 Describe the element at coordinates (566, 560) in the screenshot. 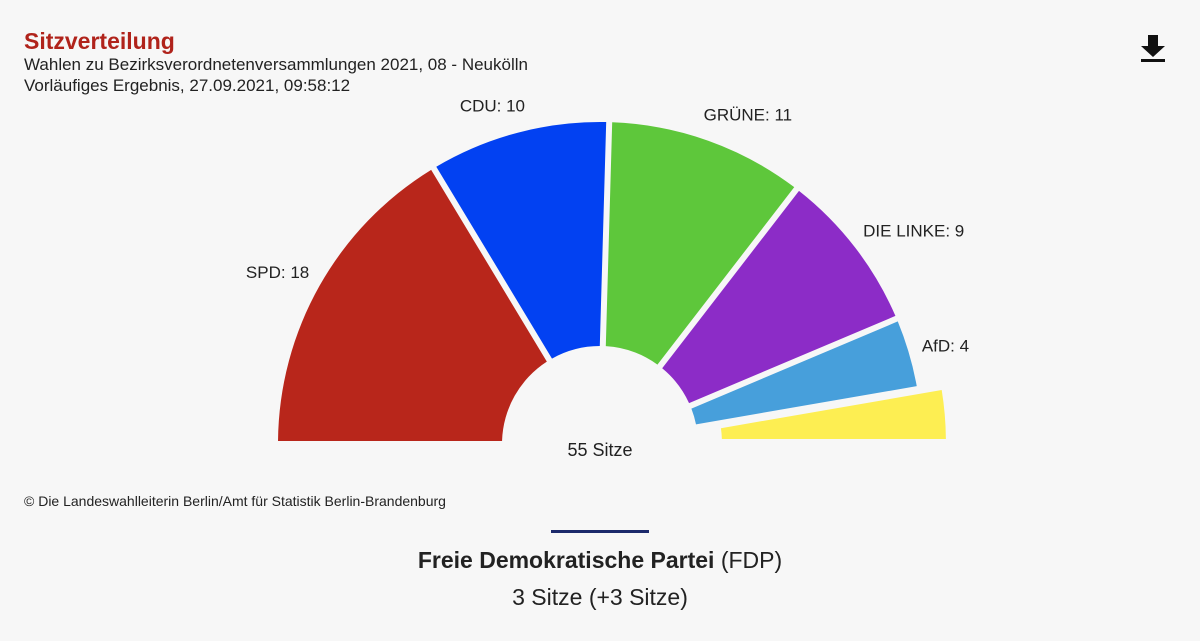

I see `party-full-name: Freie Demokratische Partei` at that location.